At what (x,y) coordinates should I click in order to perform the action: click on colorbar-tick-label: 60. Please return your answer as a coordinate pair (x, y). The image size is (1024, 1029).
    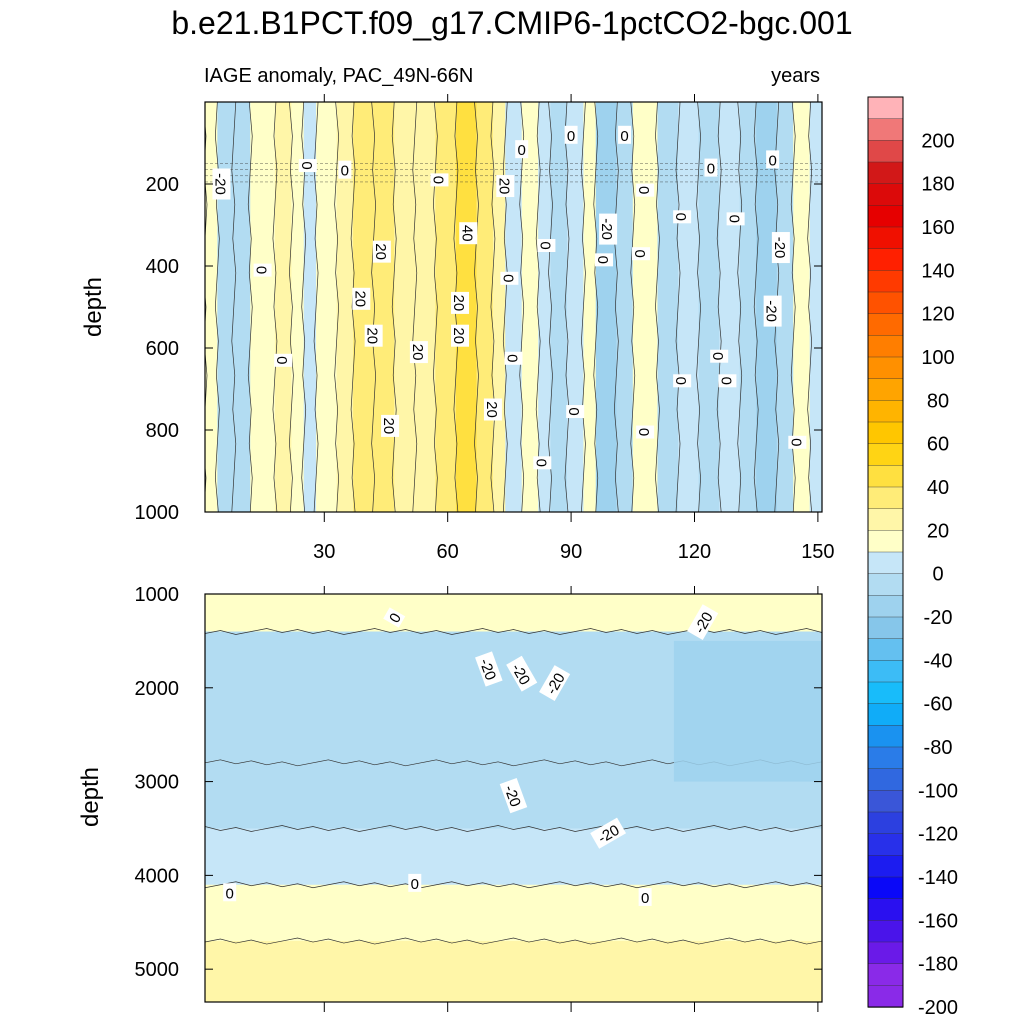
    Looking at the image, I should click on (938, 445).